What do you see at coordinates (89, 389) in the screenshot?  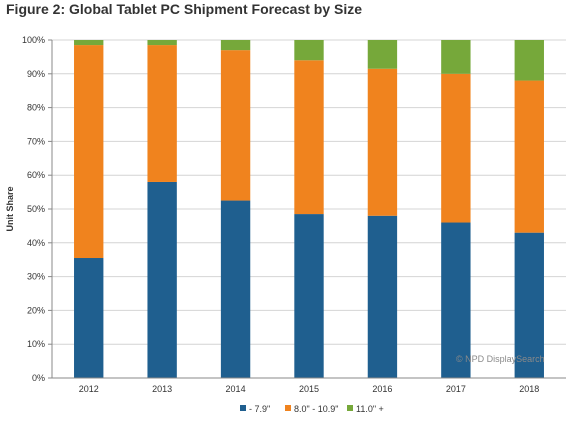 I see `x-tick-label: 2012` at bounding box center [89, 389].